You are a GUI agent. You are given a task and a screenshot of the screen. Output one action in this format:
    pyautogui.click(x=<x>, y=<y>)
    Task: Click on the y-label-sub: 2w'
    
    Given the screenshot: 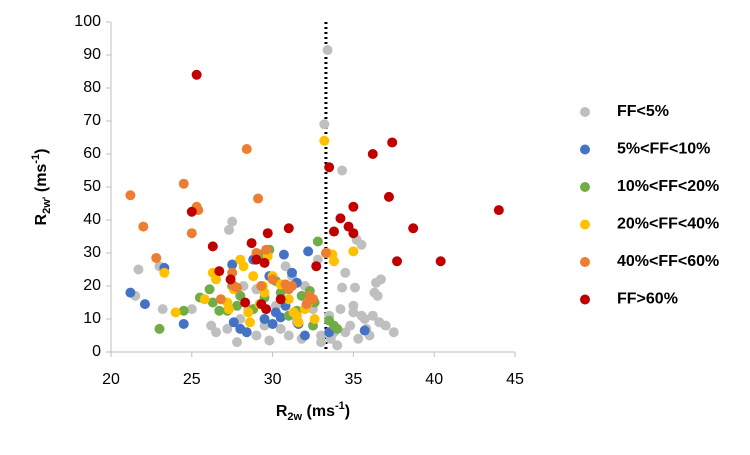 What is the action you would take?
    pyautogui.click(x=47, y=205)
    